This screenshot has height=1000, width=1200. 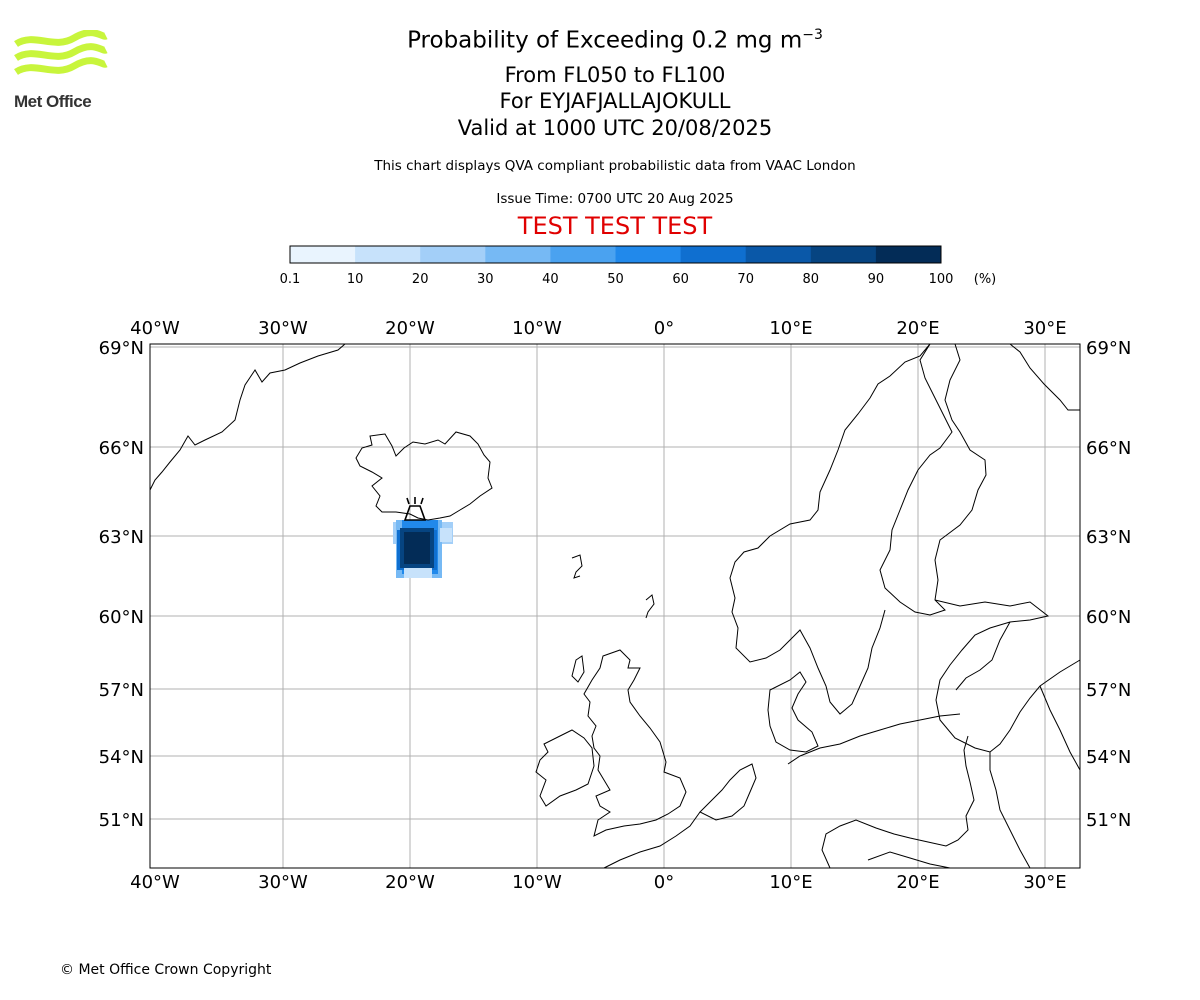 What do you see at coordinates (355, 279) in the screenshot?
I see `colorbar-tick-label: 10` at bounding box center [355, 279].